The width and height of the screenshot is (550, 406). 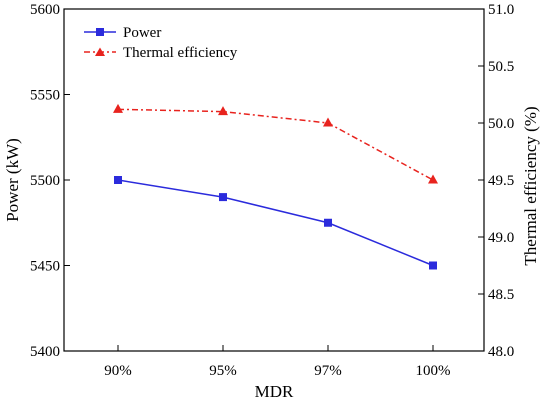 What do you see at coordinates (100, 51) in the screenshot?
I see `legend-thermal-marker` at bounding box center [100, 51].